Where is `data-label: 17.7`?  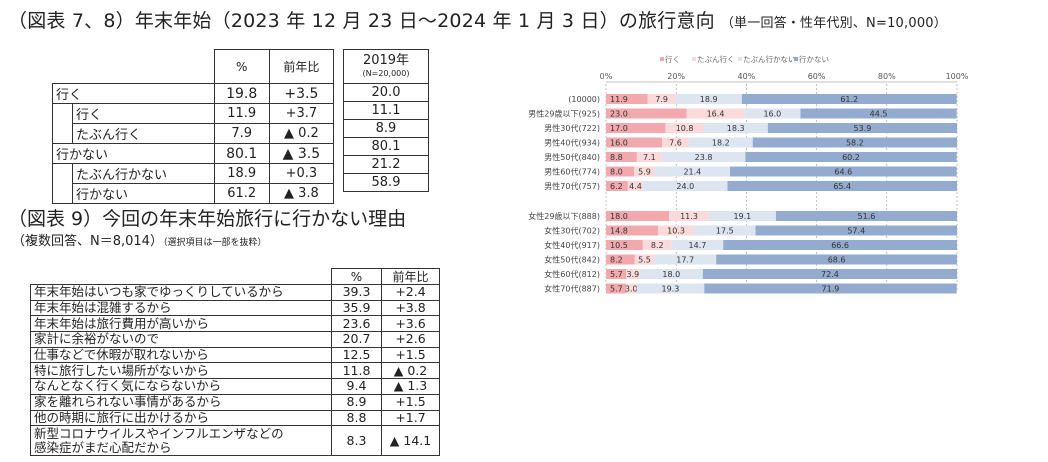
data-label: 17.7 is located at coordinates (685, 260).